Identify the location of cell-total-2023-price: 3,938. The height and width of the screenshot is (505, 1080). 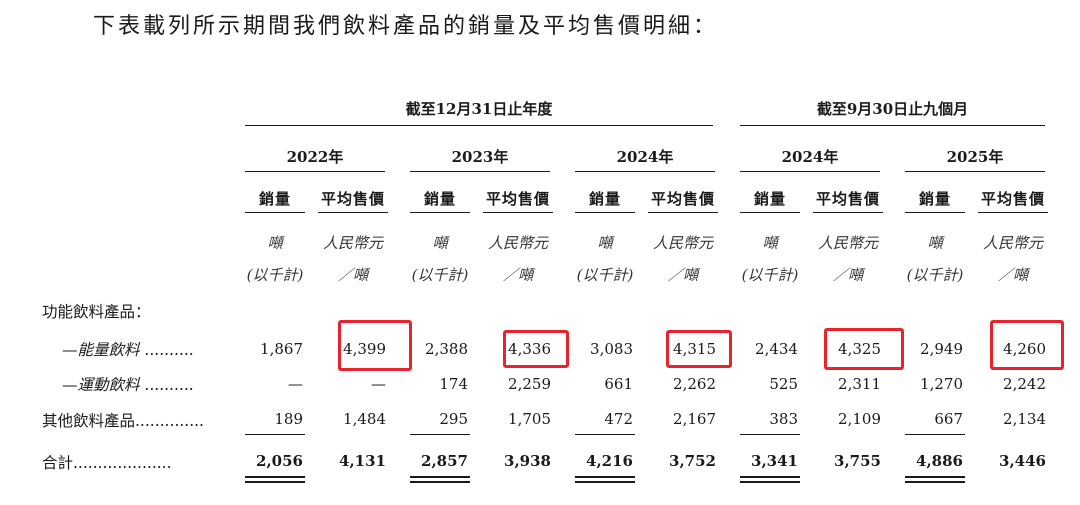
(527, 461).